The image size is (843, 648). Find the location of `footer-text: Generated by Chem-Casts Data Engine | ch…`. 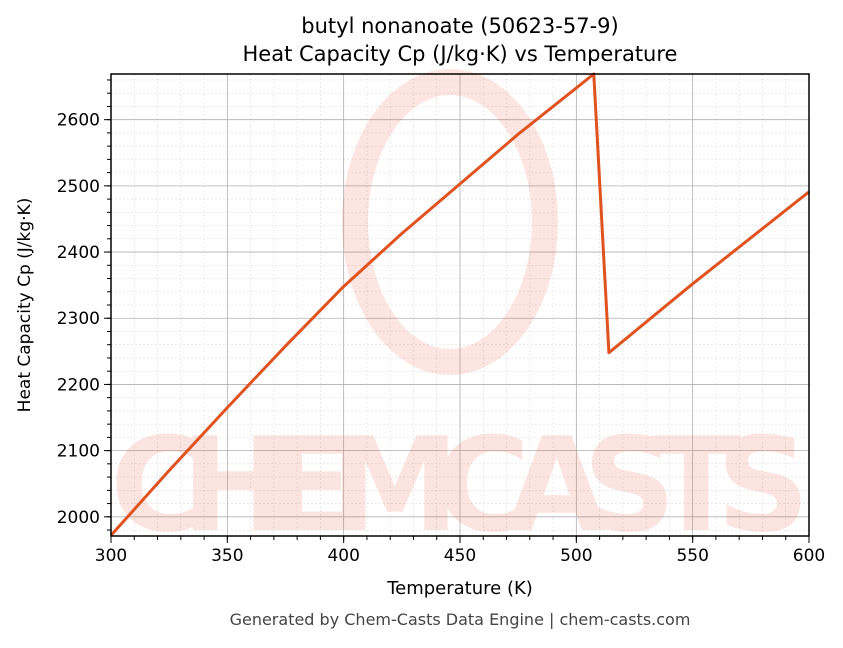

footer-text: Generated by Chem-Casts Data Engine | ch… is located at coordinates (460, 619).